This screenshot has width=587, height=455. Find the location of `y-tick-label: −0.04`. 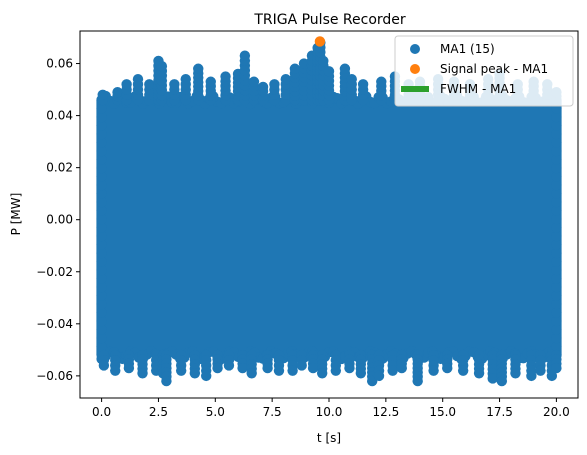

y-tick-label: −0.04 is located at coordinates (54, 324).